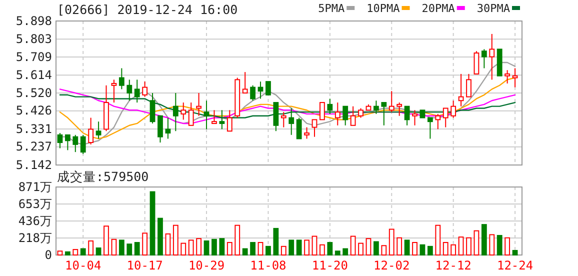 This screenshot has width=578, height=276. Describe the element at coordinates (330, 265) in the screenshot. I see `x-tick-label: 11-20` at that location.